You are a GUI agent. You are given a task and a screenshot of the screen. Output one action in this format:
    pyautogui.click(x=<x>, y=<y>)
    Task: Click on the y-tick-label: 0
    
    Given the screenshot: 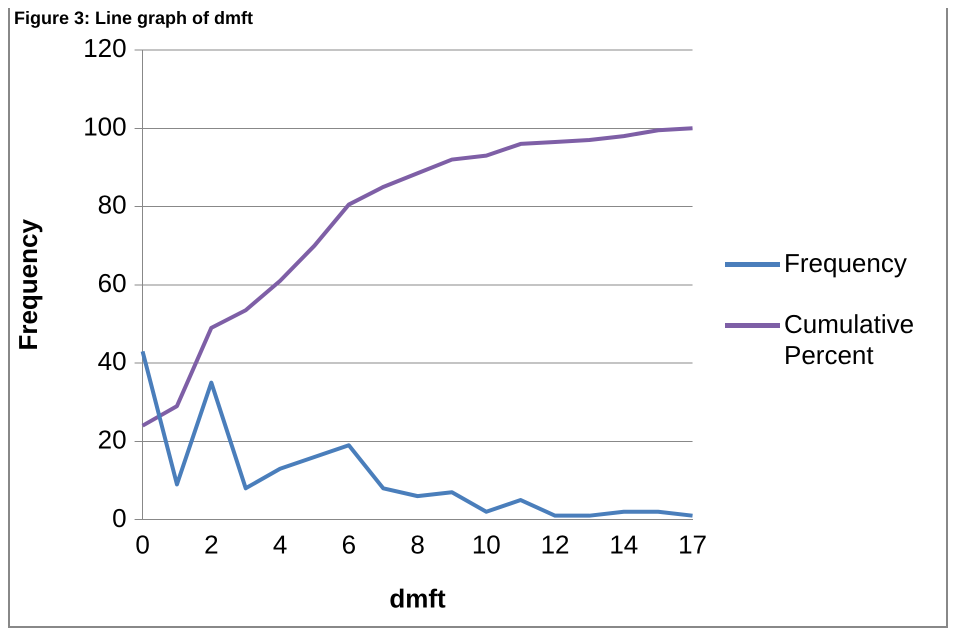 What is the action you would take?
    pyautogui.click(x=119, y=517)
    